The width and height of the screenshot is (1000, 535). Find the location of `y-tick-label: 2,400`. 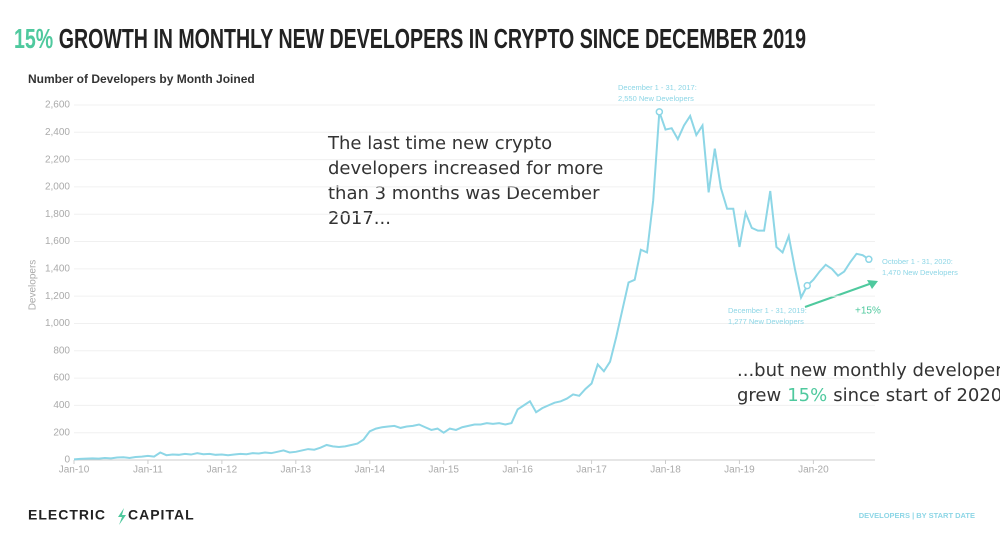

y-tick-label: 2,400 is located at coordinates (57, 132).